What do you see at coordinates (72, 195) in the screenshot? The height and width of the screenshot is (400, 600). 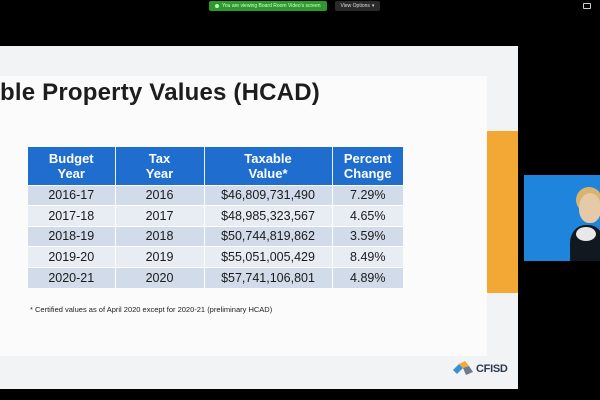 I see `cell-budget-year: 2016-17` at bounding box center [72, 195].